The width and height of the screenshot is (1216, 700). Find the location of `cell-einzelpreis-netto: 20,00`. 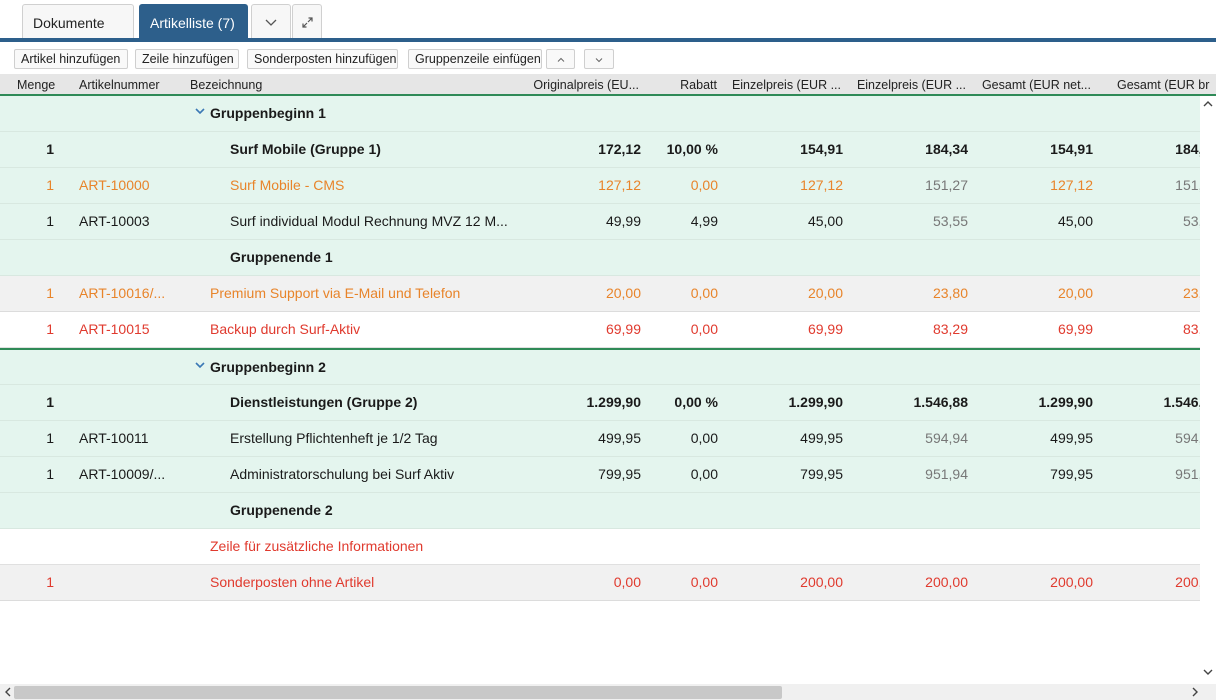

cell-einzelpreis-netto: 20,00 is located at coordinates (825, 293).